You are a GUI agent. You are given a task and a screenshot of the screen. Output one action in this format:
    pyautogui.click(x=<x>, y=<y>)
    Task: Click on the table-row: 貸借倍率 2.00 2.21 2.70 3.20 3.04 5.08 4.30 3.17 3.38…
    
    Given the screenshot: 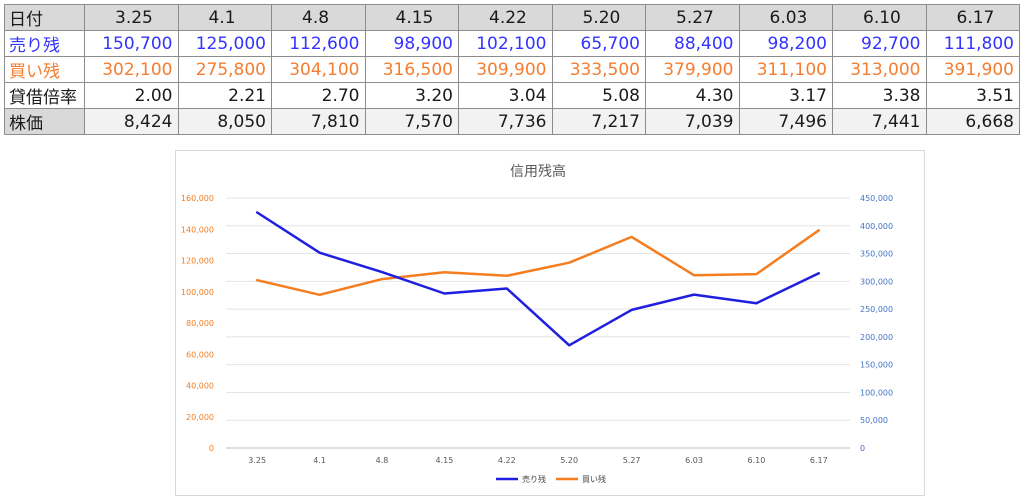 What is the action you would take?
    pyautogui.click(x=512, y=95)
    